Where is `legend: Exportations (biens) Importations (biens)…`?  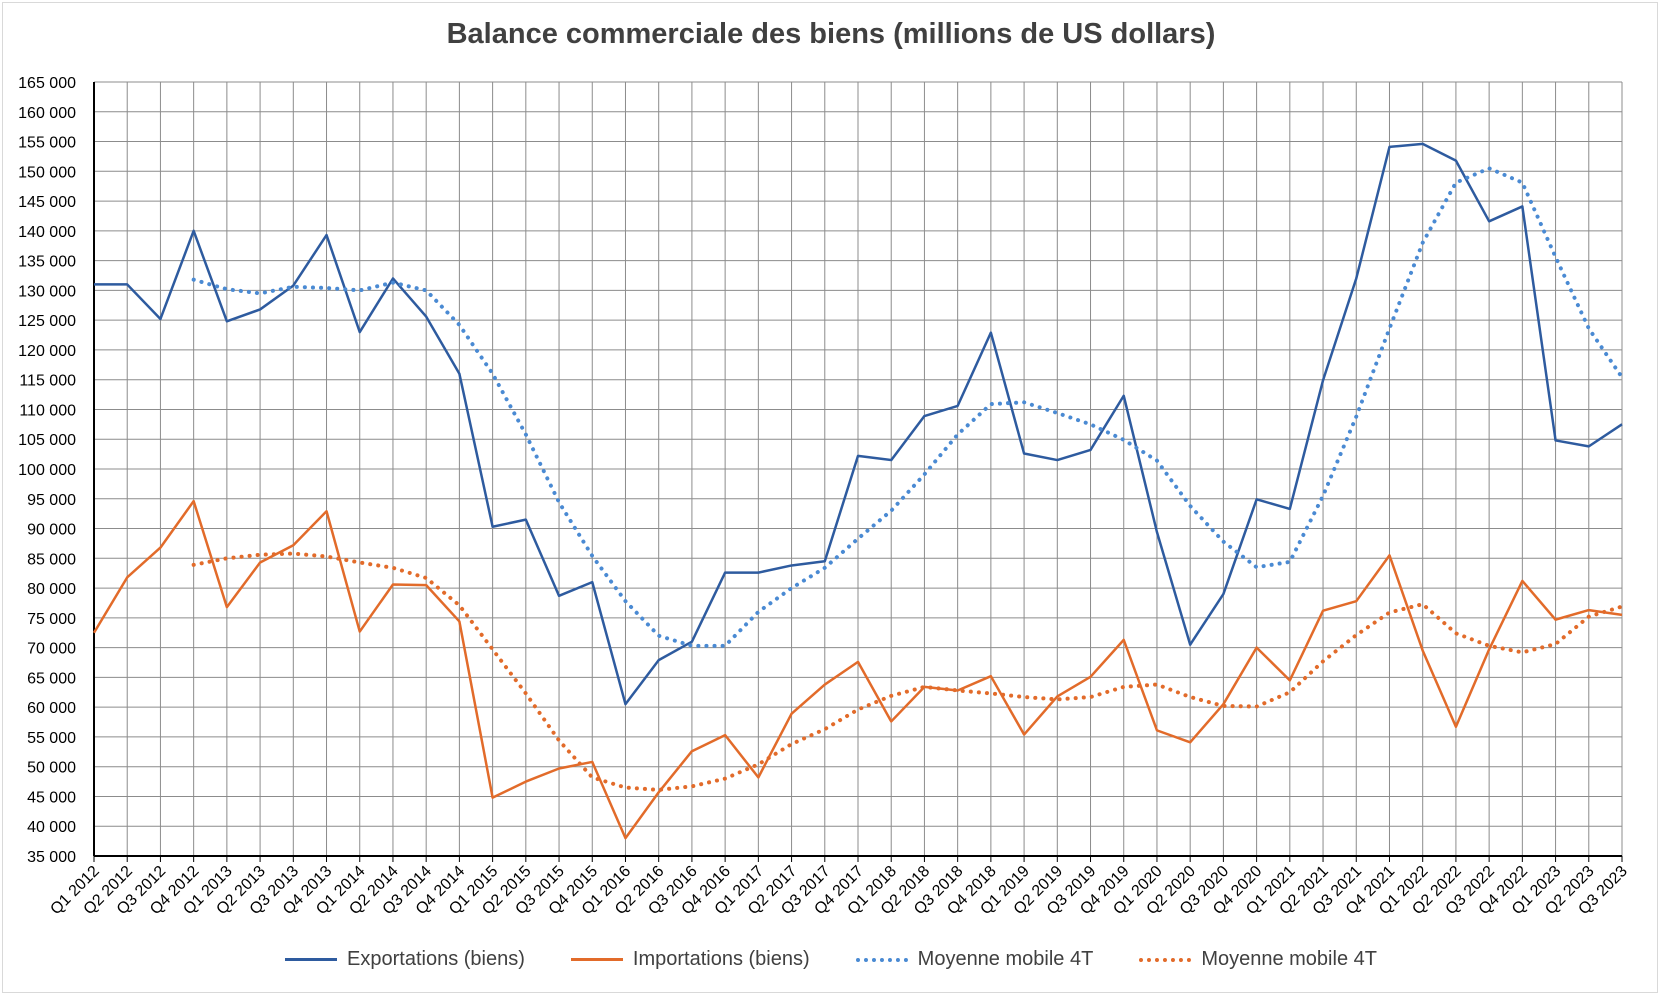
legend: Exportations (biens) Importations (biens)… is located at coordinates (831, 959).